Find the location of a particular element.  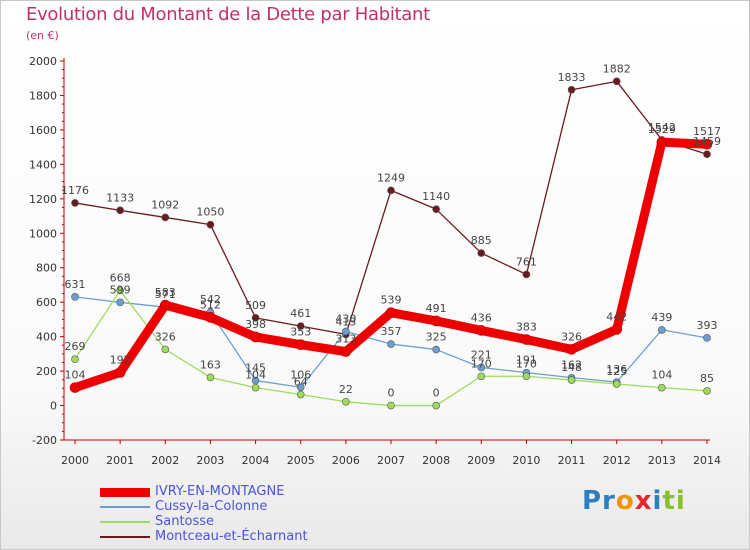

data-label-3: 1542 is located at coordinates (662, 127).